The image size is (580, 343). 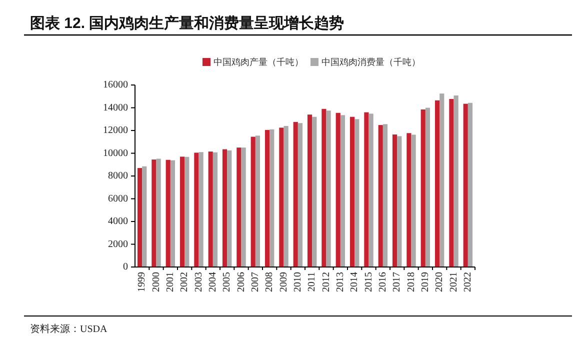 What do you see at coordinates (255, 282) in the screenshot?
I see `x-tick-label: 2007` at bounding box center [255, 282].